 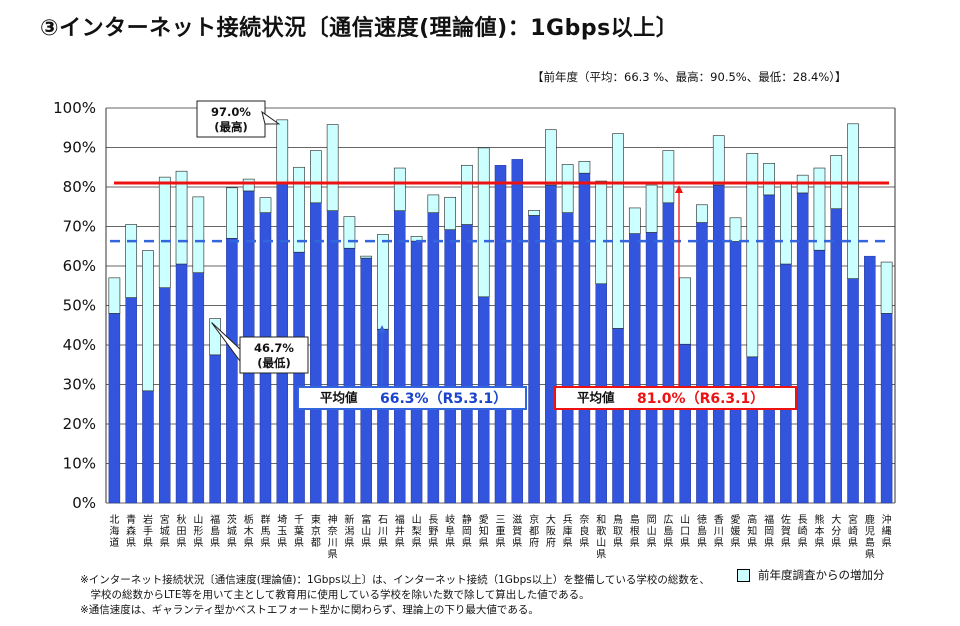 I want to click on x-tick-label-char: 島, so click(x=215, y=531).